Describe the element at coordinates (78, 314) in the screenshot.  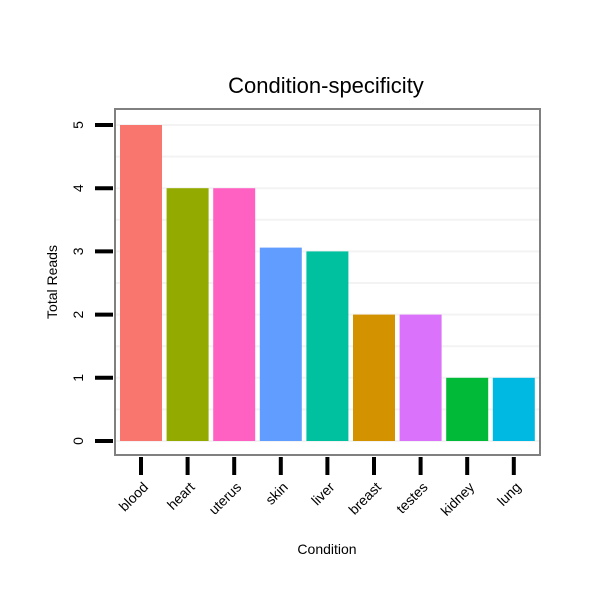
I see `y-tick-label: 2` at that location.